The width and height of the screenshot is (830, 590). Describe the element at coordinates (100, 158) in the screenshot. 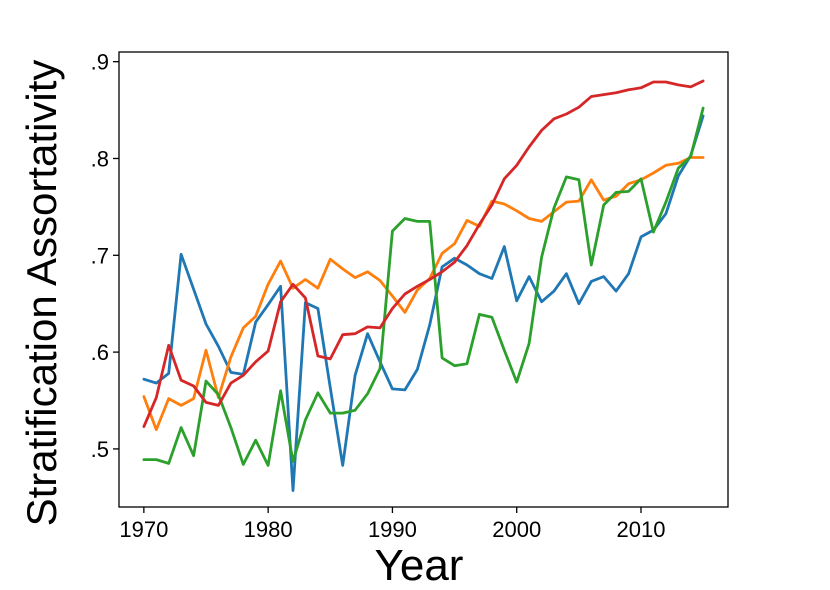

I see `y-tick-label: .8` at that location.